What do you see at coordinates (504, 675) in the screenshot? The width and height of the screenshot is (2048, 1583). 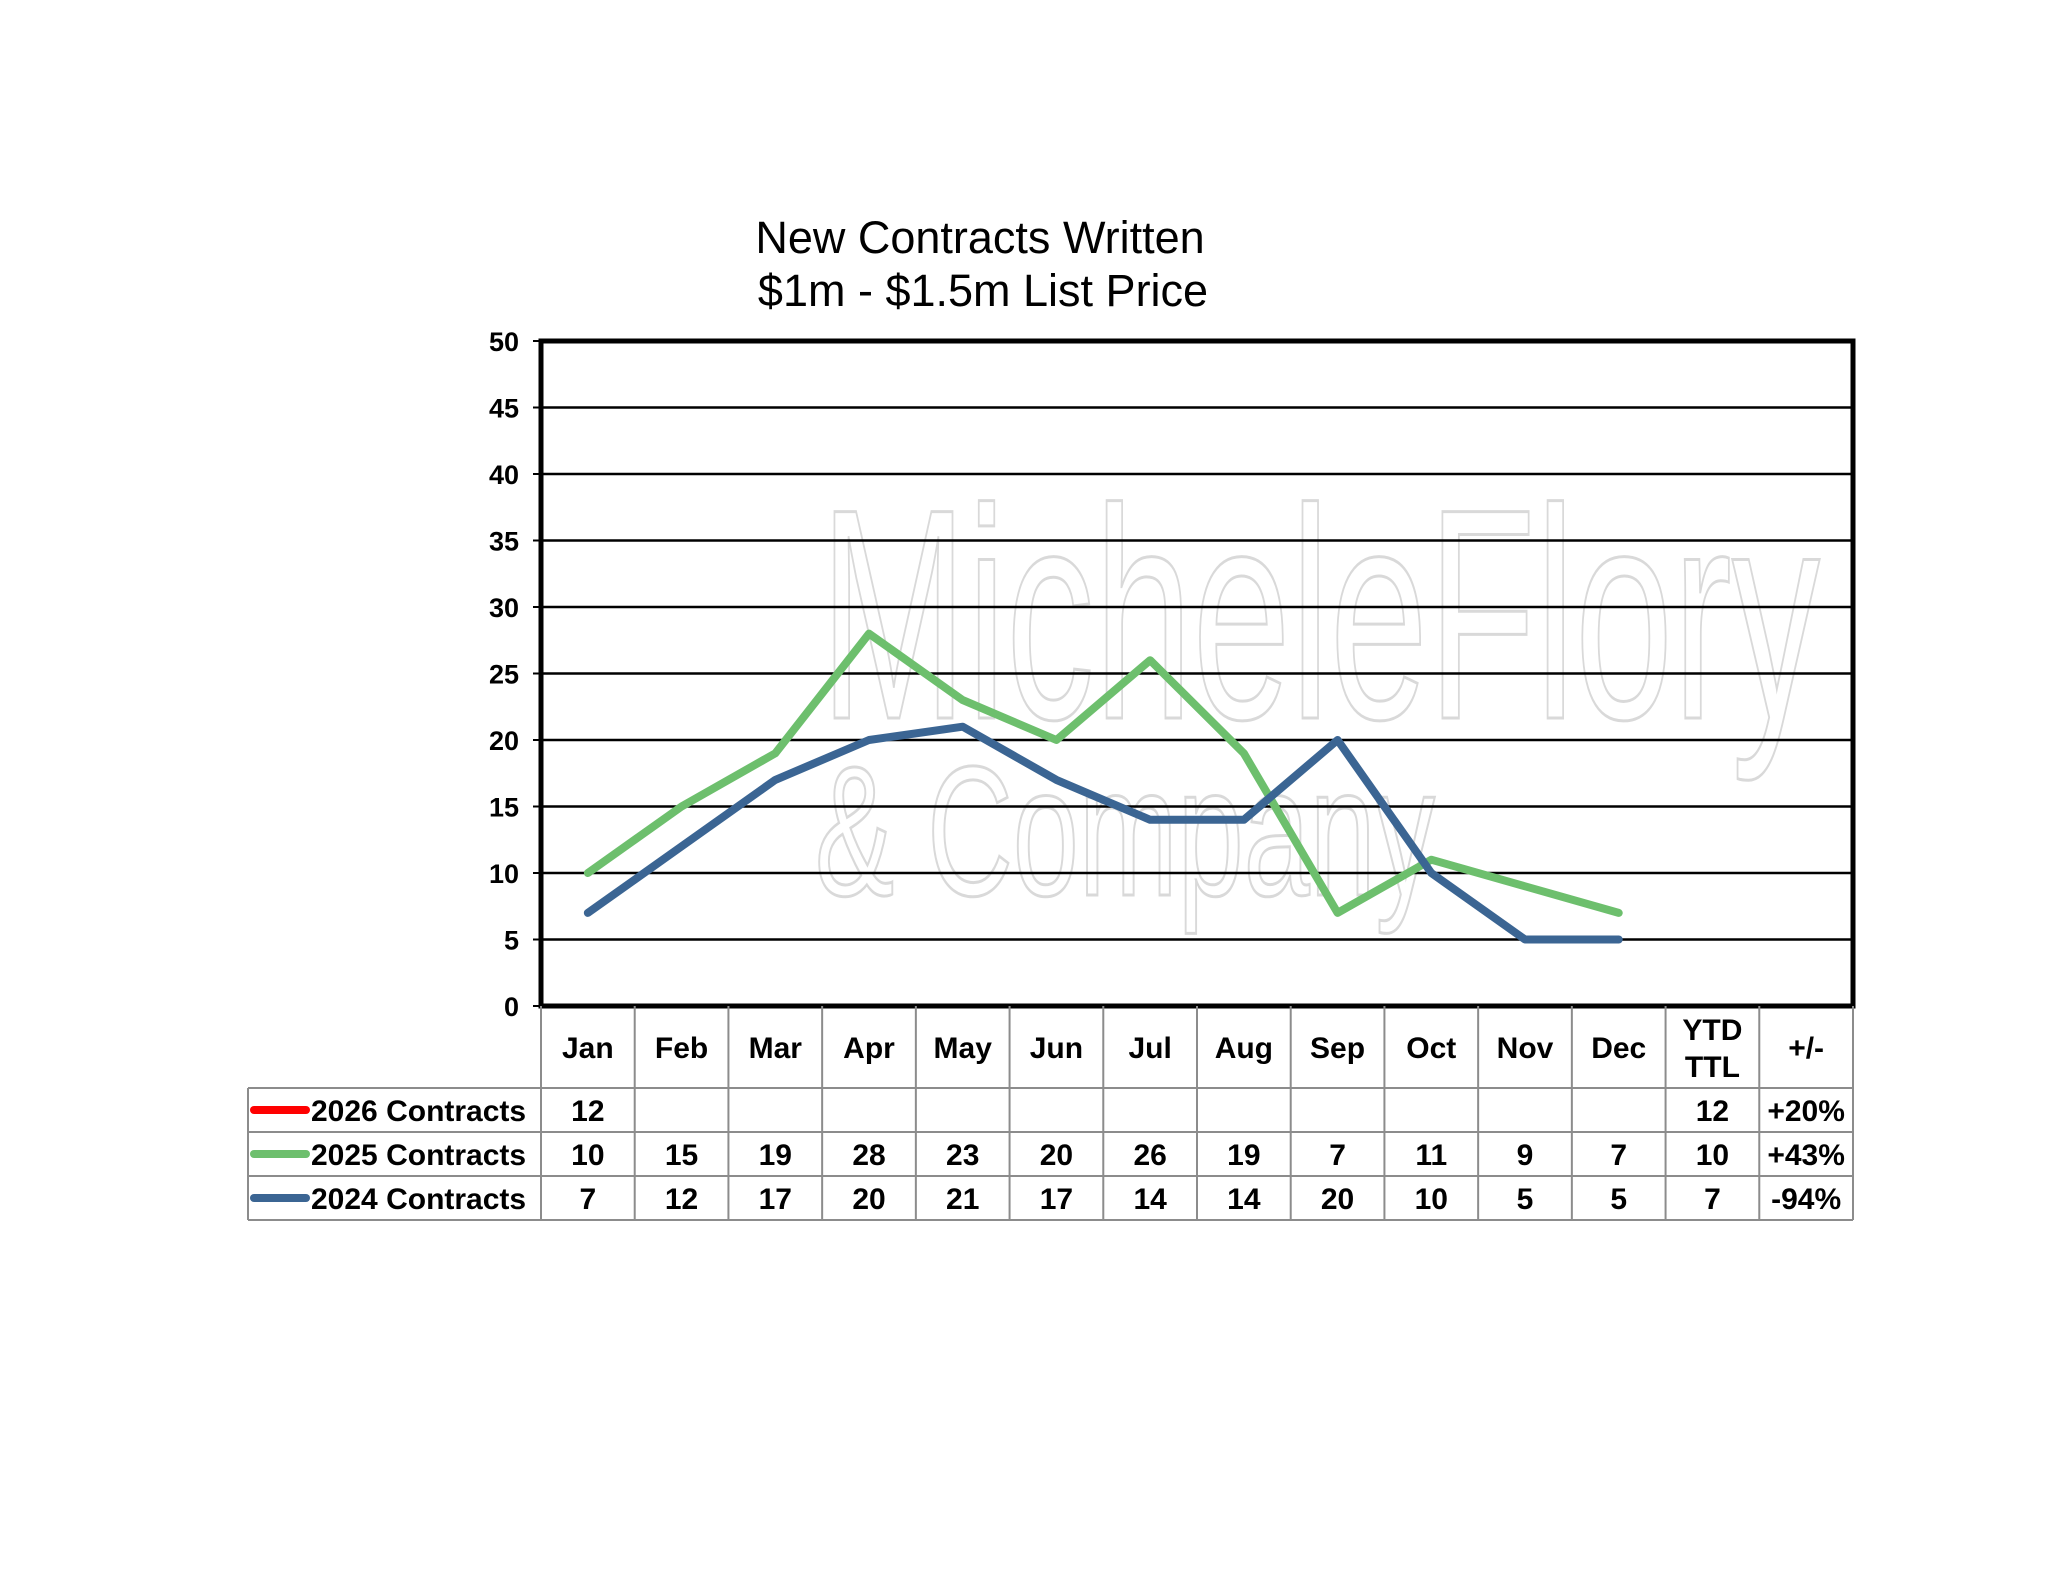 I see `y-tick-label: 25` at bounding box center [504, 675].